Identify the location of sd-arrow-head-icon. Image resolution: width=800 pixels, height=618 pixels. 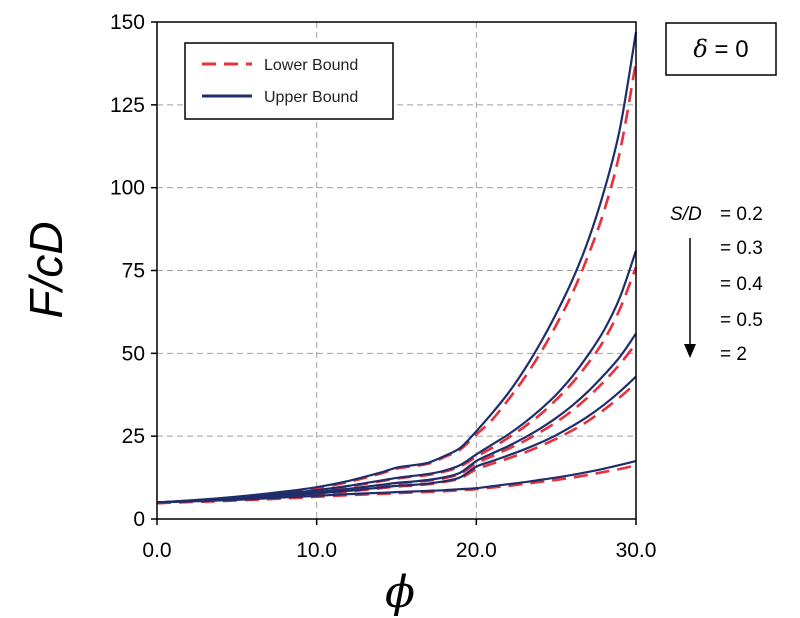
(690, 351).